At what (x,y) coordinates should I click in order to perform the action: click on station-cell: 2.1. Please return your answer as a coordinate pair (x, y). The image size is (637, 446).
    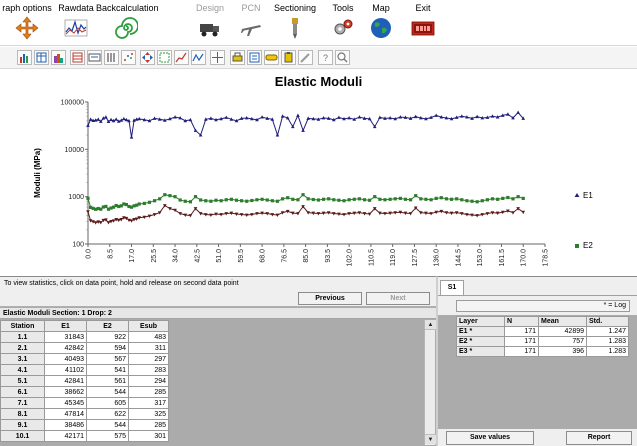
    Looking at the image, I should click on (22, 348).